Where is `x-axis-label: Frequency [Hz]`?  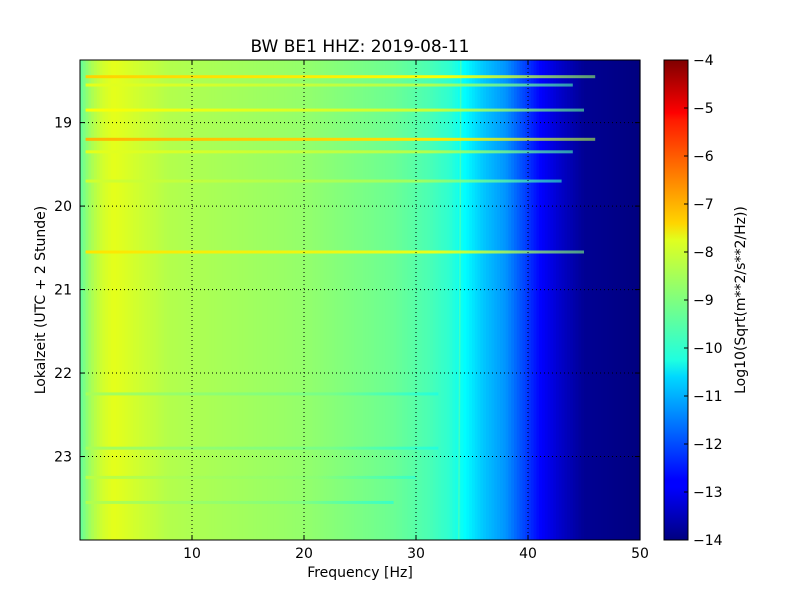 x-axis-label: Frequency [Hz] is located at coordinates (360, 573).